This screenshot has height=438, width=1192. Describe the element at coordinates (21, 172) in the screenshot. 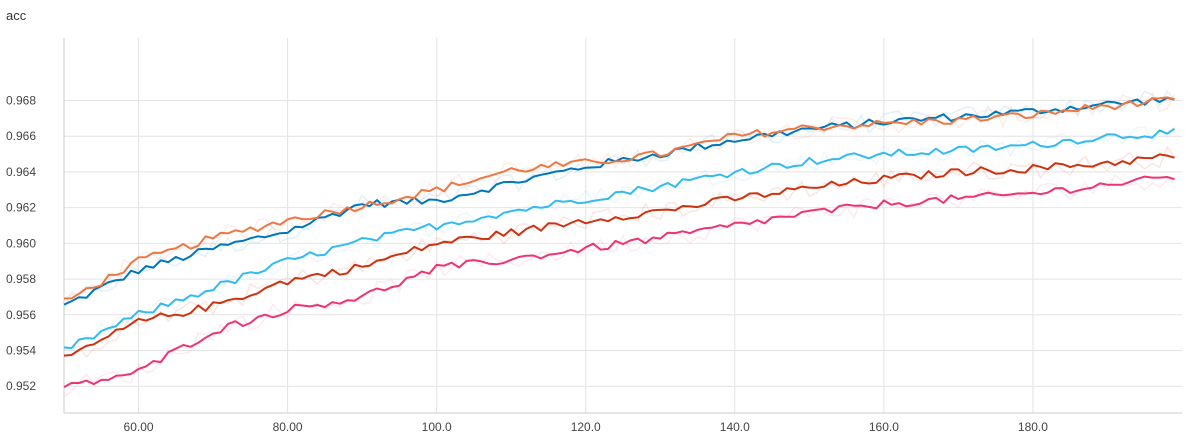

I see `y-tick-label: 0.964` at that location.